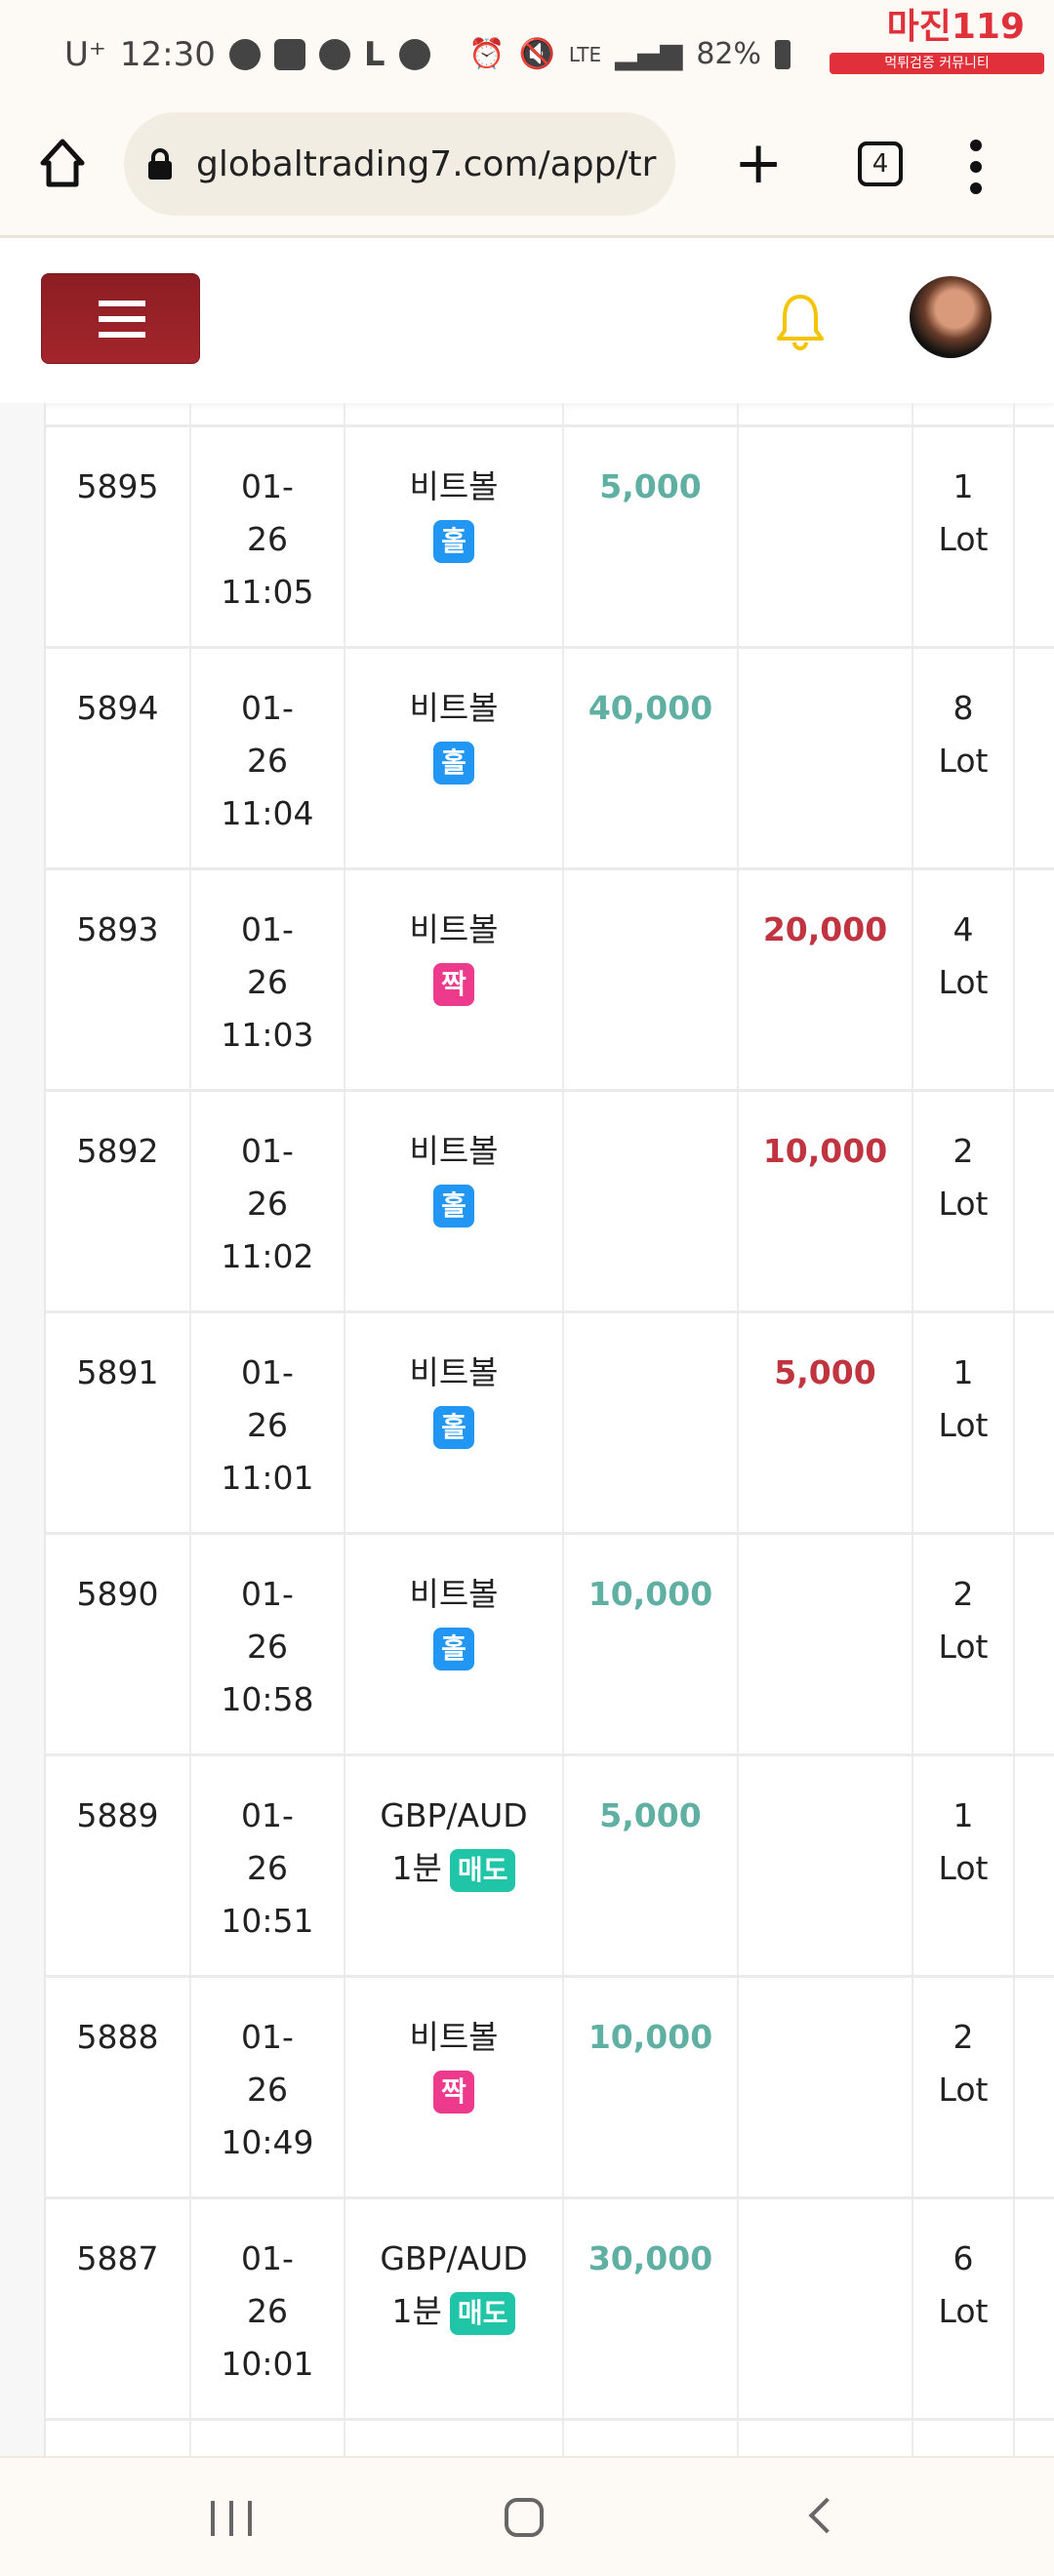 The image size is (1054, 2576). I want to click on cell-lot: 4 Lot, so click(964, 979).